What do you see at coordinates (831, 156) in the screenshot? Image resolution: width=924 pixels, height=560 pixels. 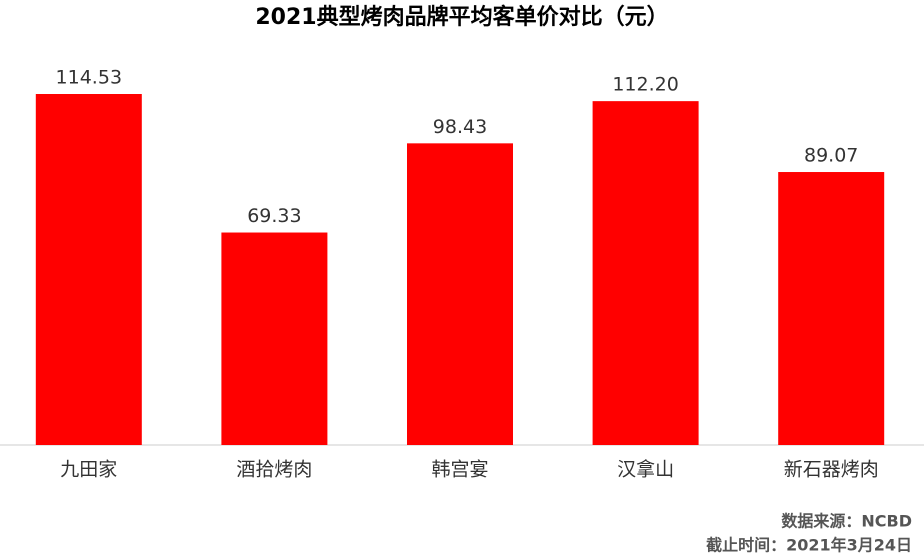 I see `value-label: 89.07` at bounding box center [831, 156].